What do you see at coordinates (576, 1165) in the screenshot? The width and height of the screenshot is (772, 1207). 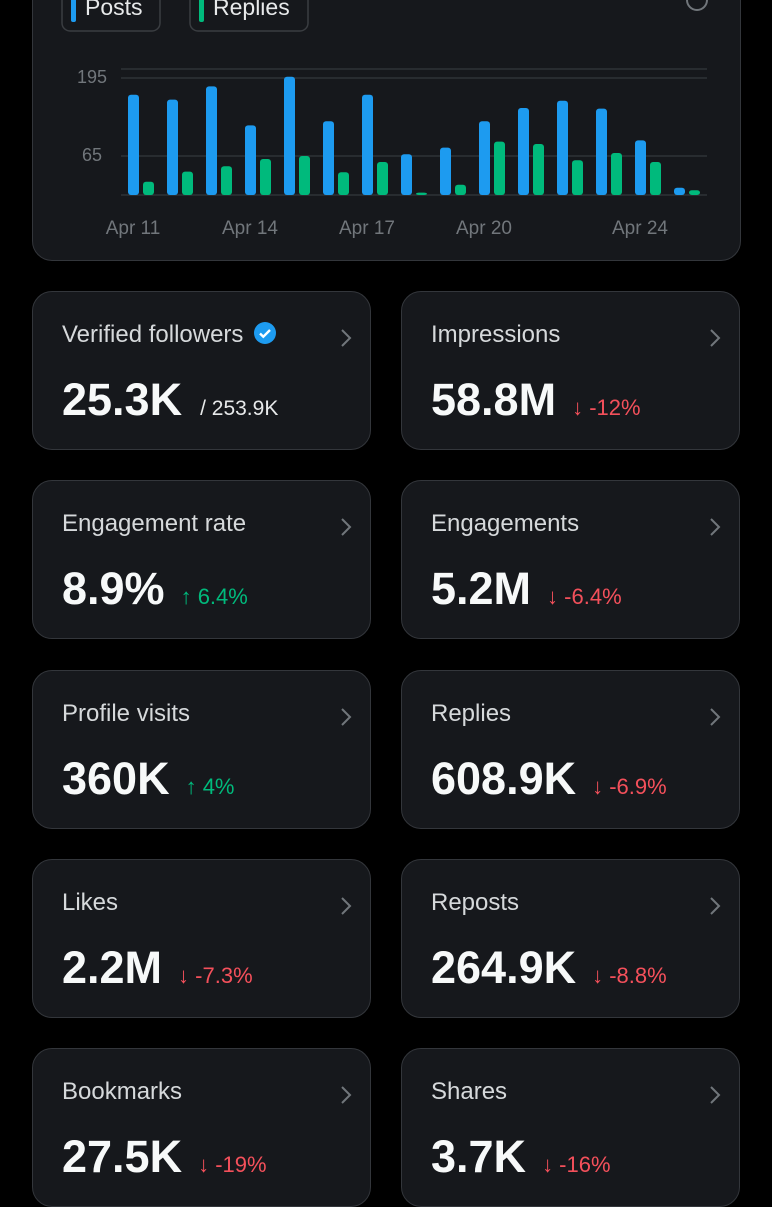 I see `metric-change: ↓ -16%` at bounding box center [576, 1165].